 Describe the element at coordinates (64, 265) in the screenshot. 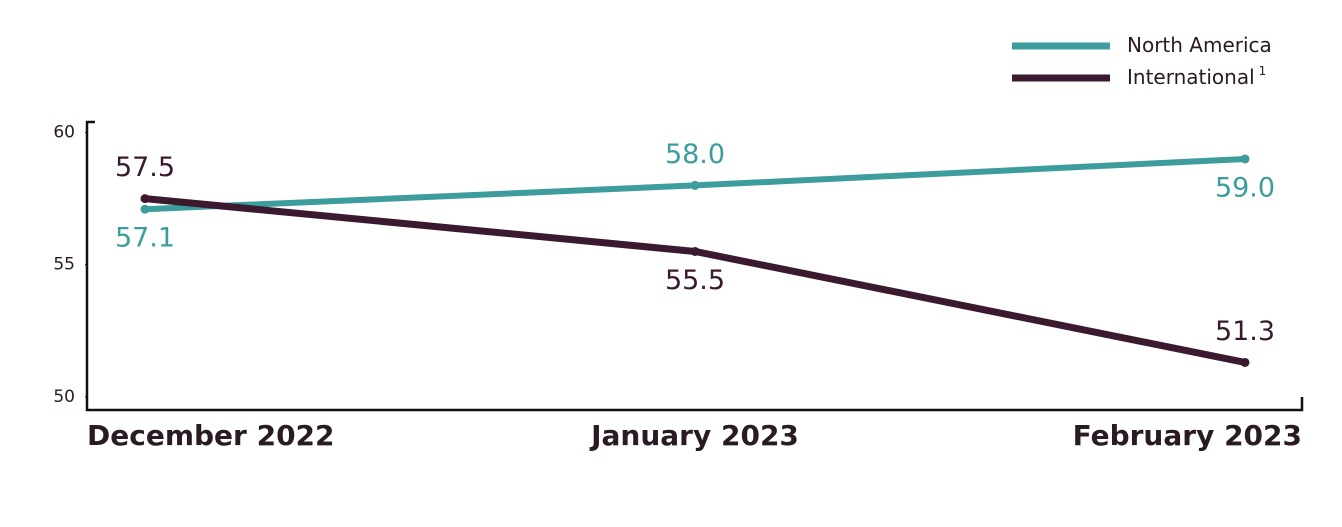

I see `y-tick-label: 55` at that location.